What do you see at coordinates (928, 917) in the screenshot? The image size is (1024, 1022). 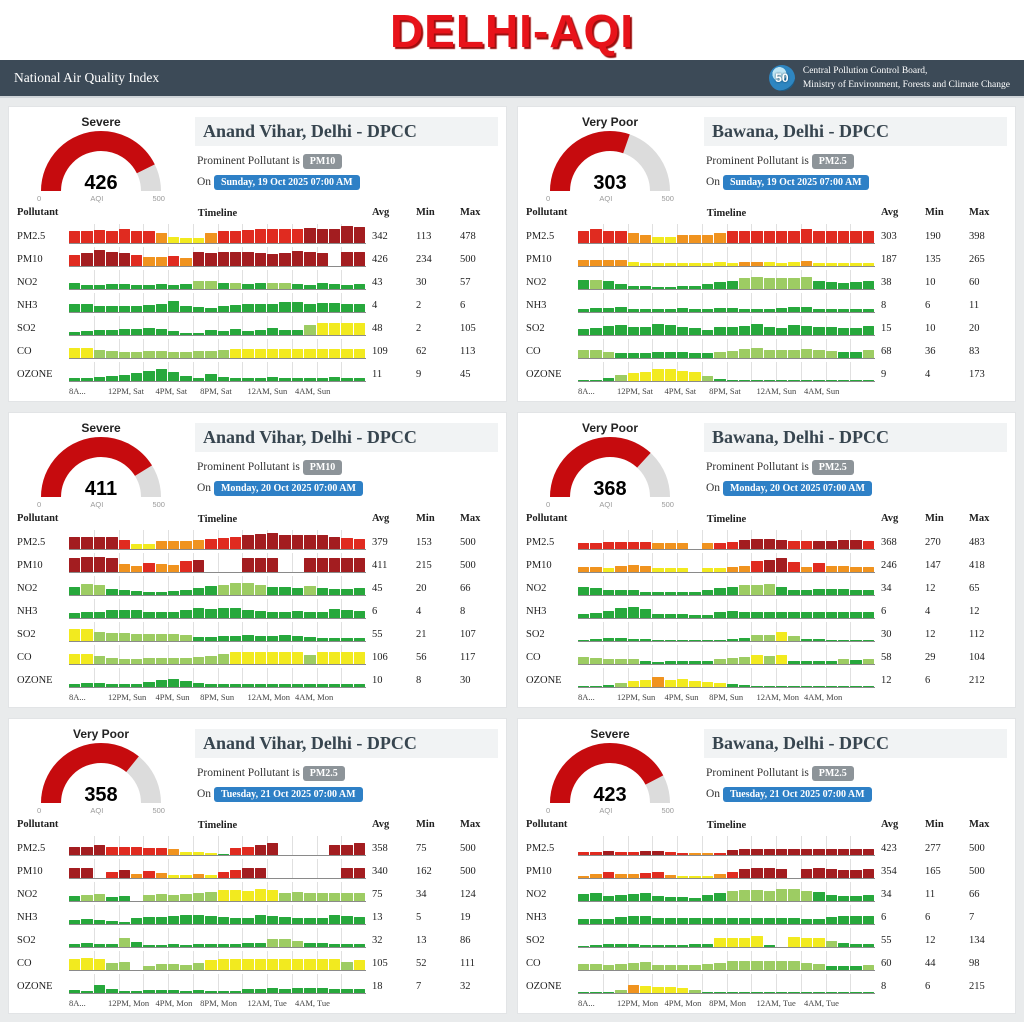 I see `stat-min: 6` at bounding box center [928, 917].